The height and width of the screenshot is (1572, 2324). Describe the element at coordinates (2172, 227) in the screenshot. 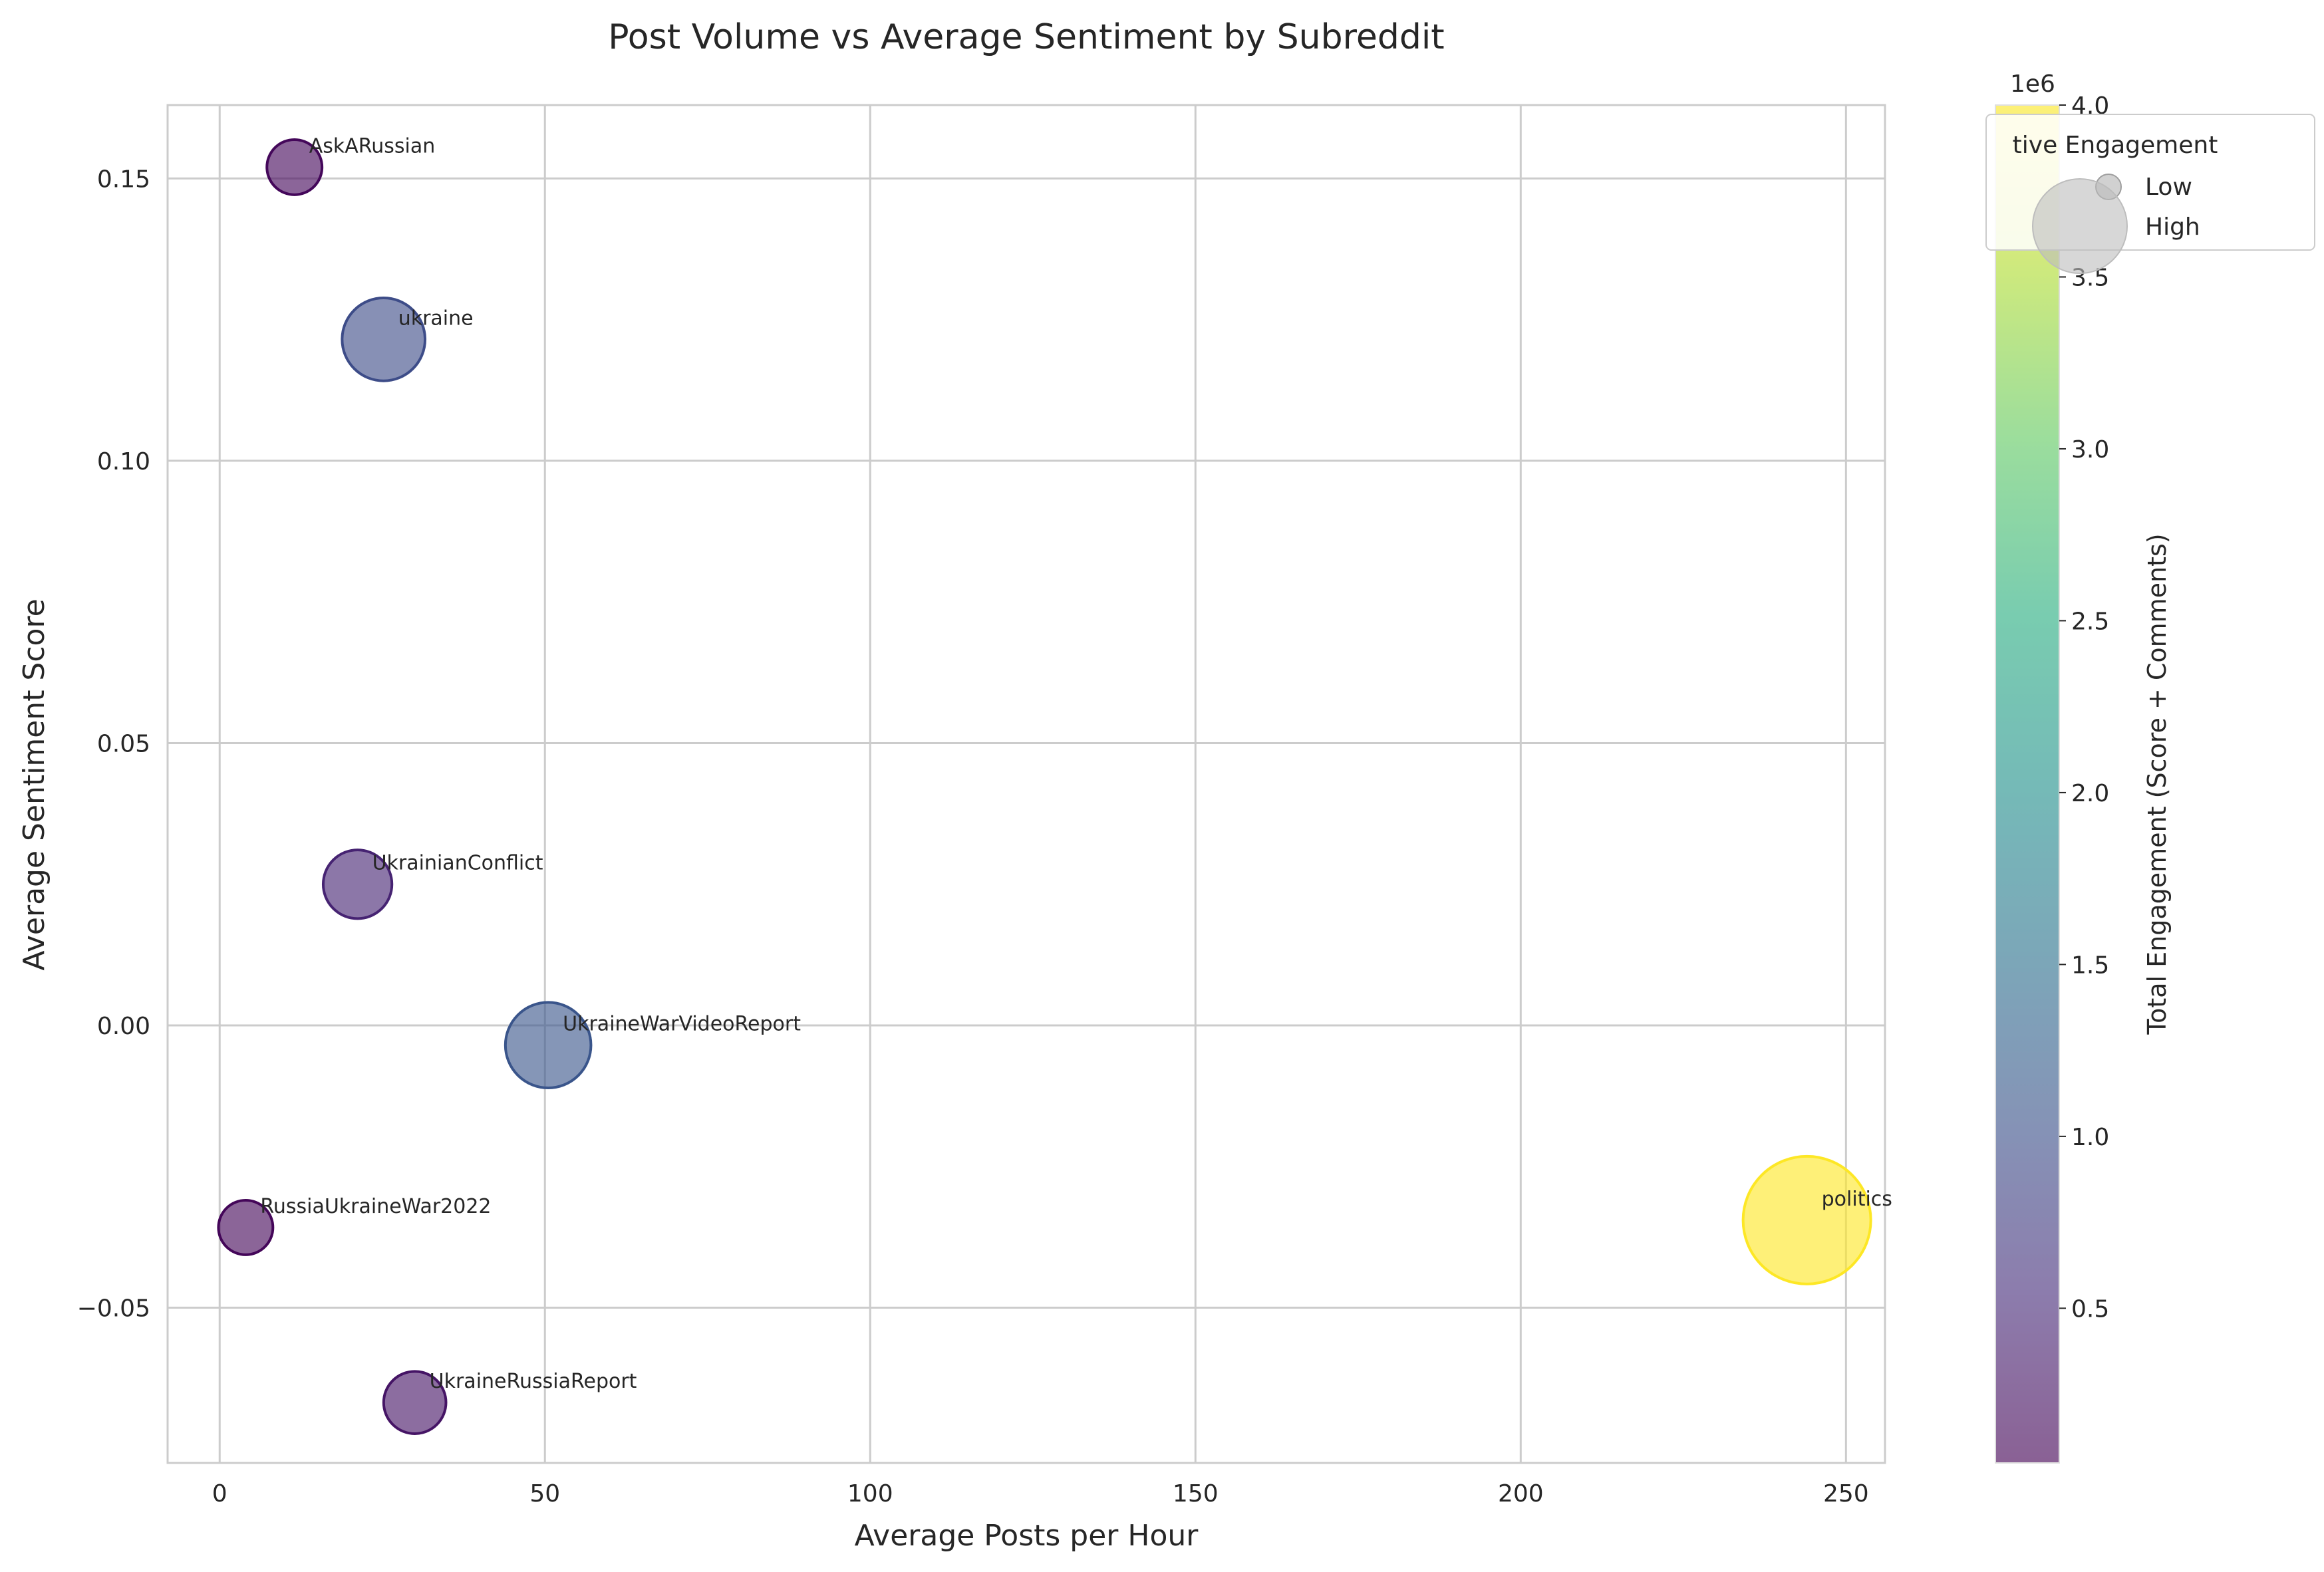

I see `legend-label-high: High` at that location.